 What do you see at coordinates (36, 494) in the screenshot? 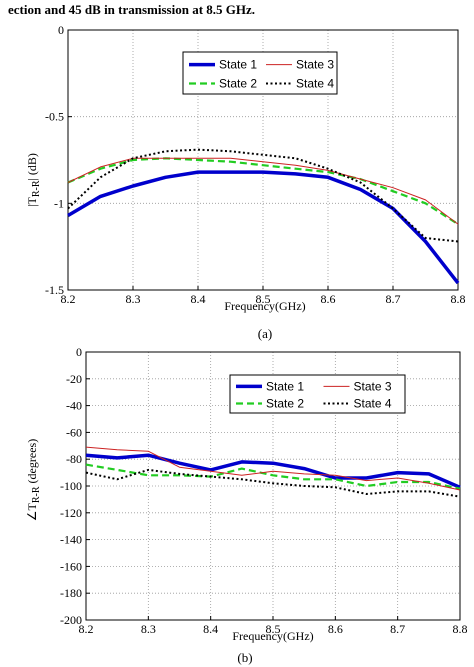
I see `chart-b-ylabel-sub: R-R` at bounding box center [36, 494].